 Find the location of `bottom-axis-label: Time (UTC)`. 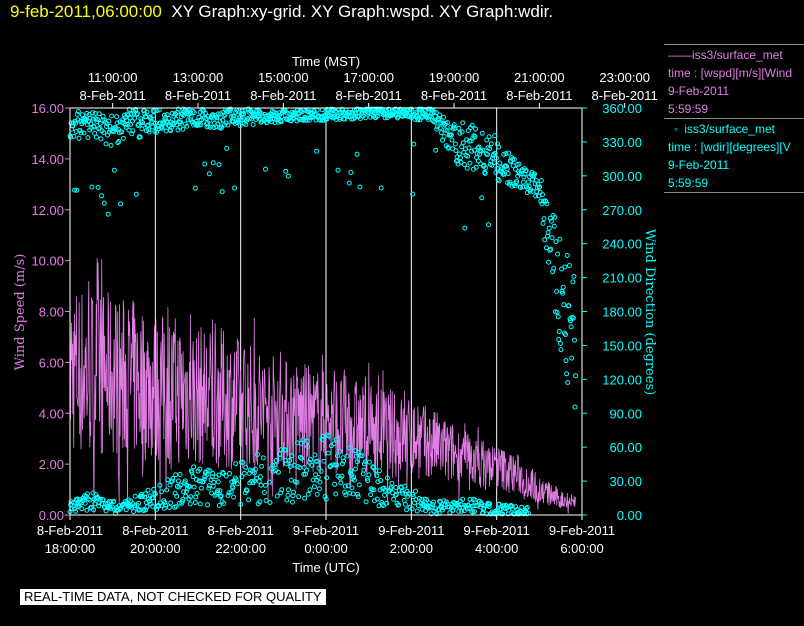

bottom-axis-label: Time (UTC) is located at coordinates (325, 567).